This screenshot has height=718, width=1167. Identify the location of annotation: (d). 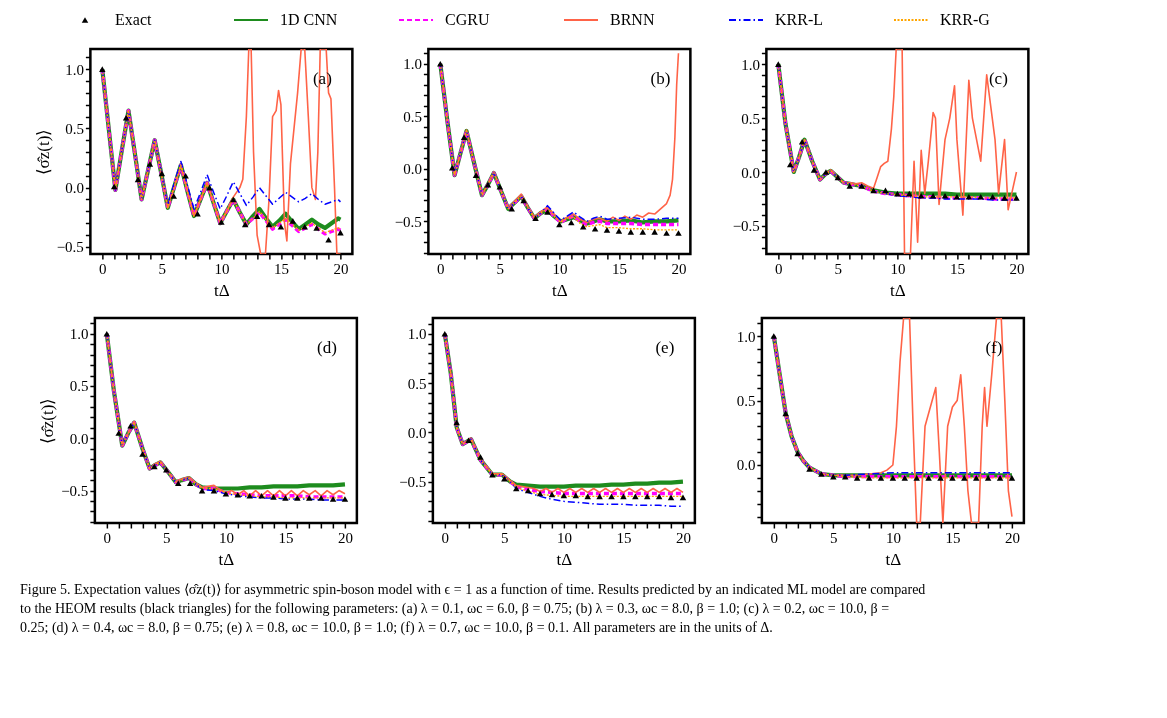
(326, 347).